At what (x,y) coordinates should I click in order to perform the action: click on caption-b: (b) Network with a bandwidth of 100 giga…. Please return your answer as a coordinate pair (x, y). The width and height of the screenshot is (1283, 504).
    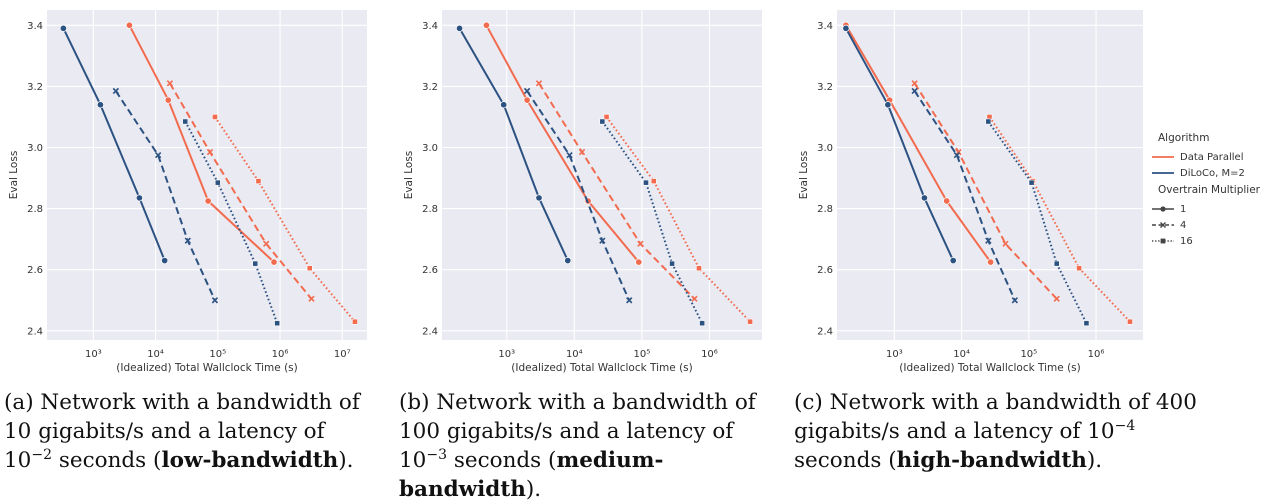
    Looking at the image, I should click on (585, 446).